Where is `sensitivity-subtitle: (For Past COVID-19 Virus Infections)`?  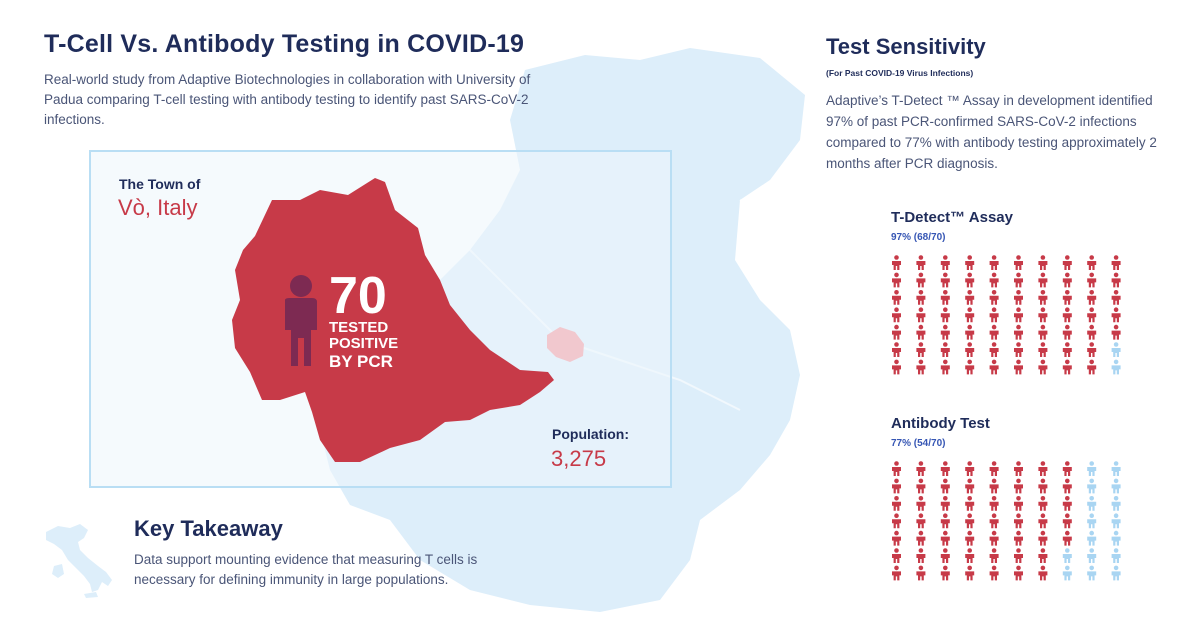
sensitivity-subtitle: (For Past COVID-19 Virus Infections) is located at coordinates (900, 73).